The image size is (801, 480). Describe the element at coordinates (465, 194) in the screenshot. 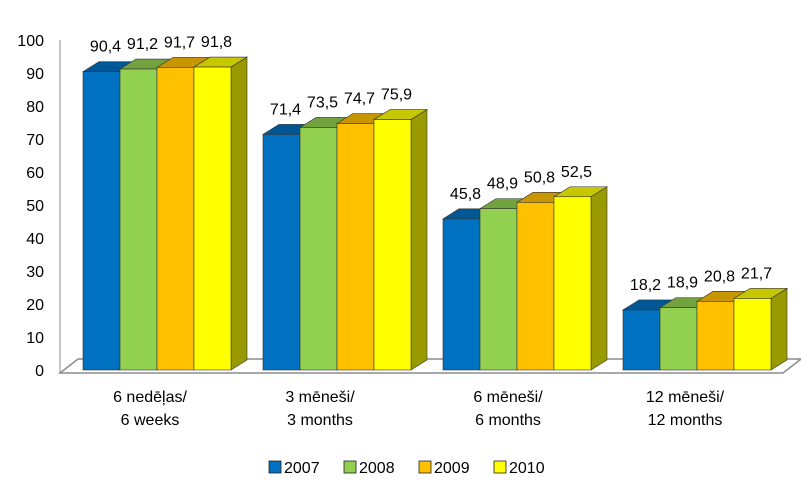

I see `data-label: 45,8` at that location.